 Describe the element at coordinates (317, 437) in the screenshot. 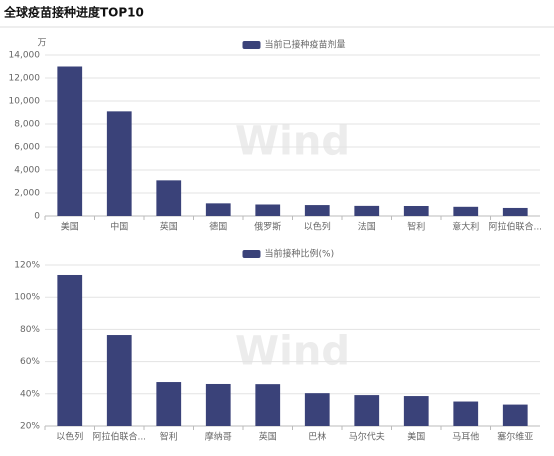

I see `x-tick-label: 巴林` at that location.